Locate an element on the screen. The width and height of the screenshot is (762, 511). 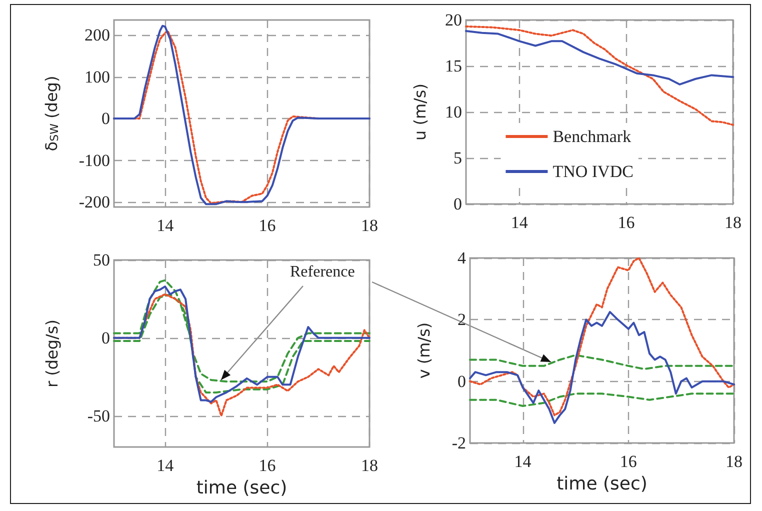
legend-label: TNO IVDC is located at coordinates (593, 172).